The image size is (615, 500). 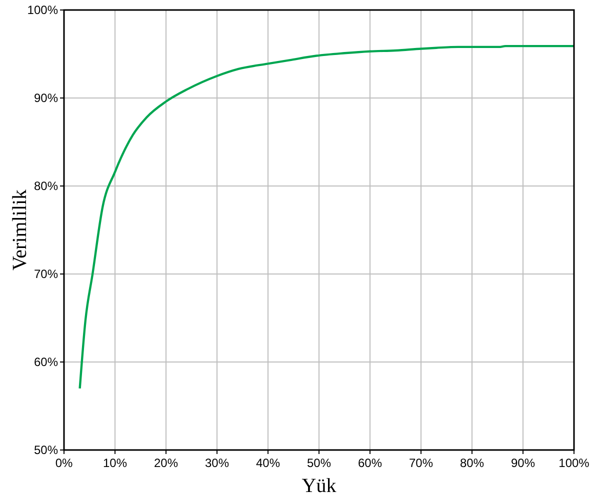 I want to click on x-tick-label: 60%, so click(x=370, y=463).